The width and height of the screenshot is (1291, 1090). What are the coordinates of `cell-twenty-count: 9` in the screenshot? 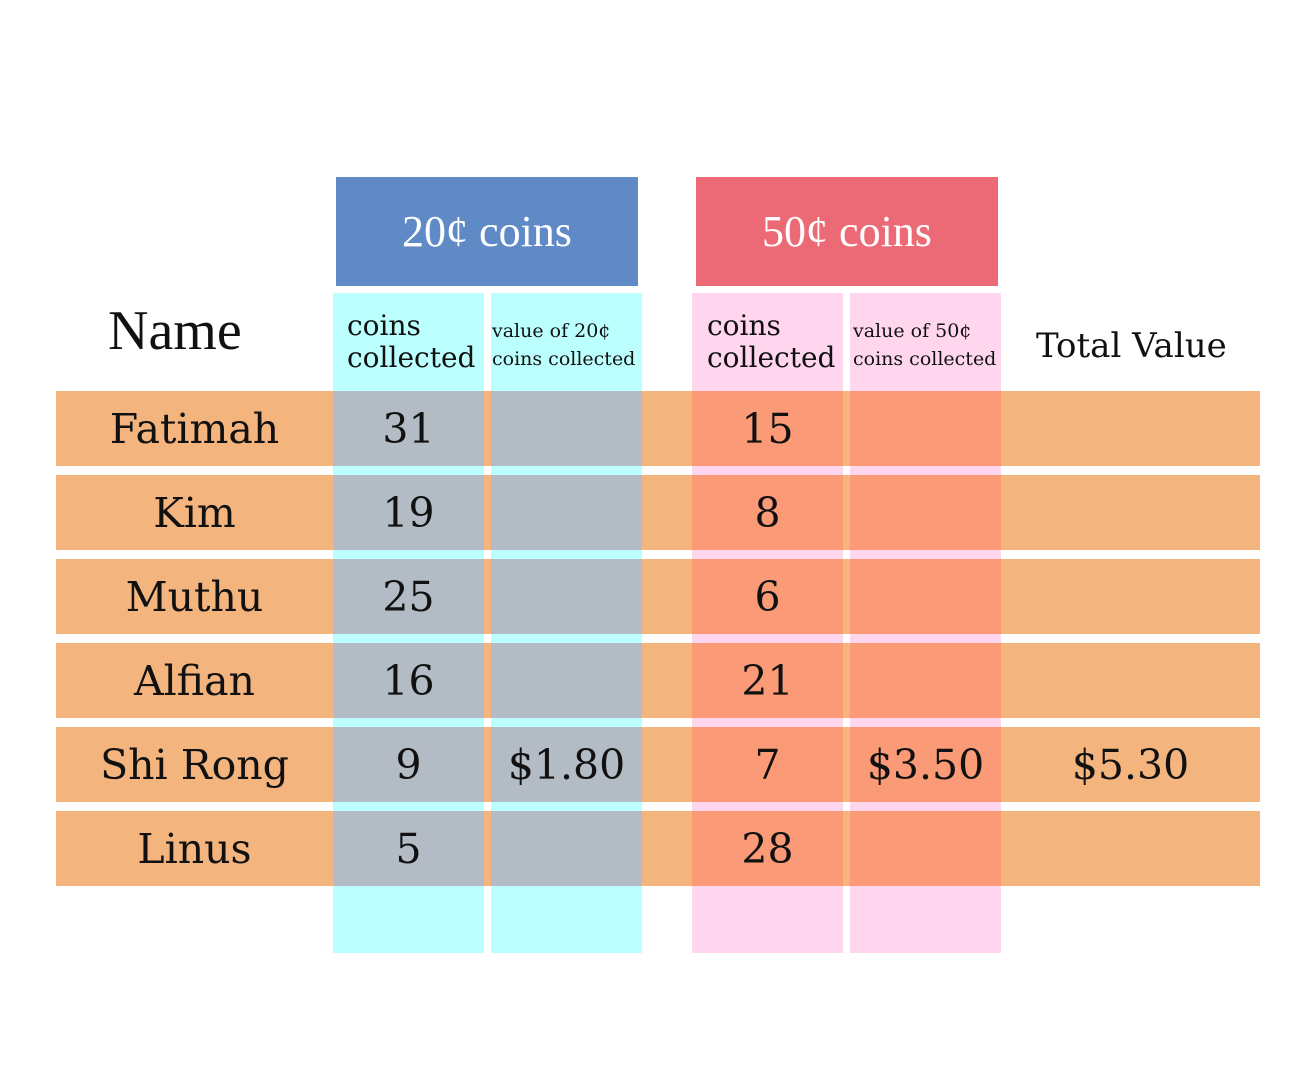 It's located at (408, 764).